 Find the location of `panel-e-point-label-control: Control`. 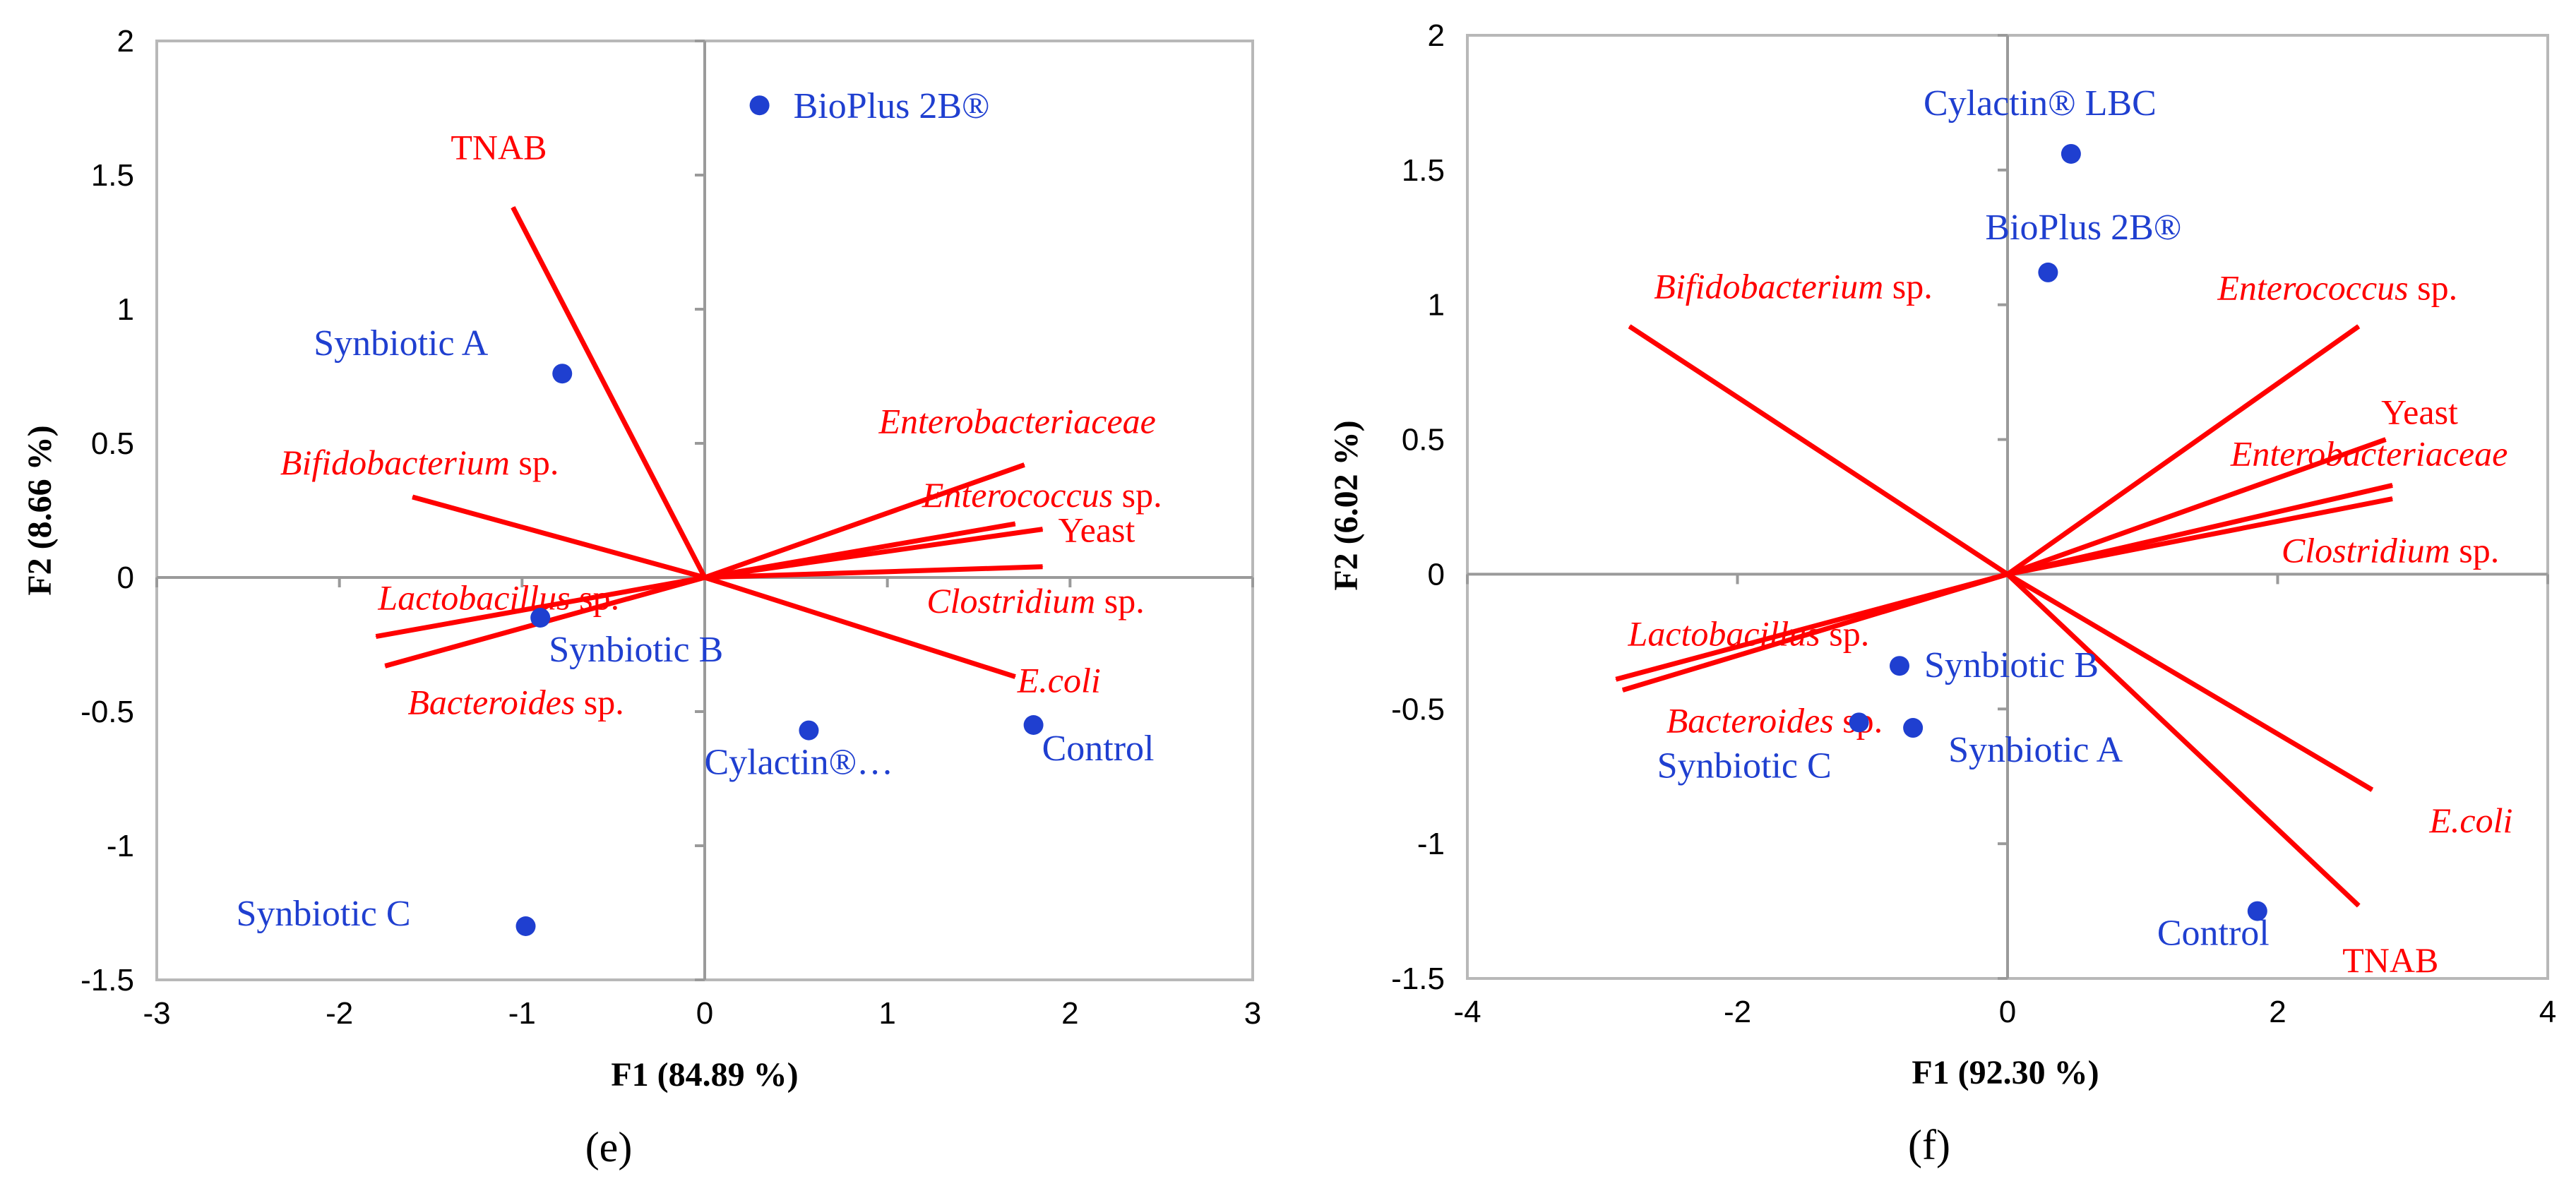

panel-e-point-label-control: Control is located at coordinates (1098, 749).